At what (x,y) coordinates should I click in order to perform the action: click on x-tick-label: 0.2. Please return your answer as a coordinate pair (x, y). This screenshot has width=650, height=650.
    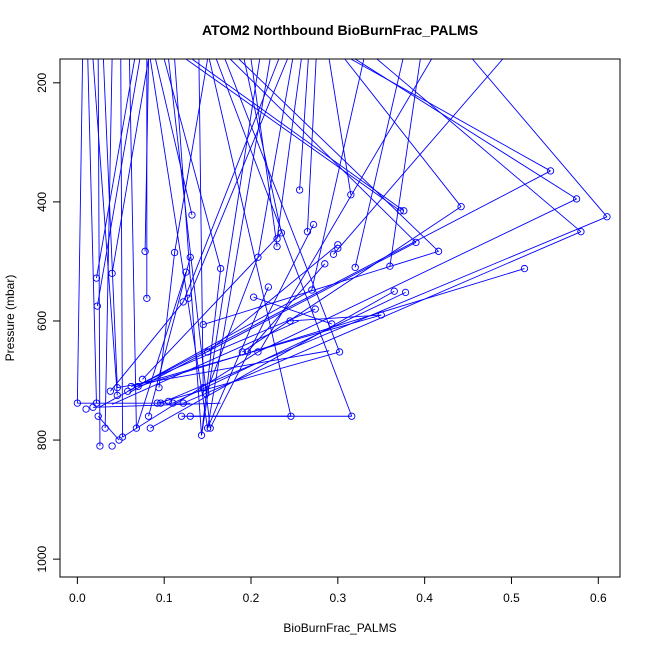
    Looking at the image, I should click on (251, 598).